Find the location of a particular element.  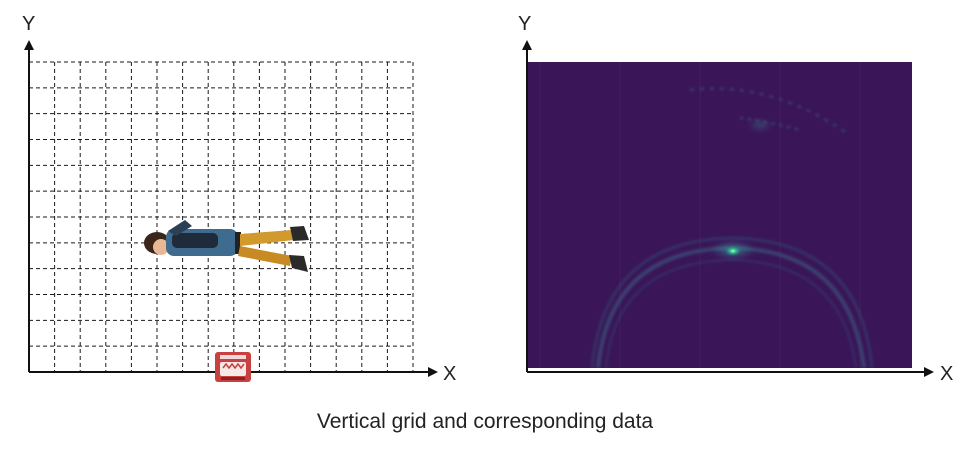

left-y-axis-label: Y is located at coordinates (28, 24).